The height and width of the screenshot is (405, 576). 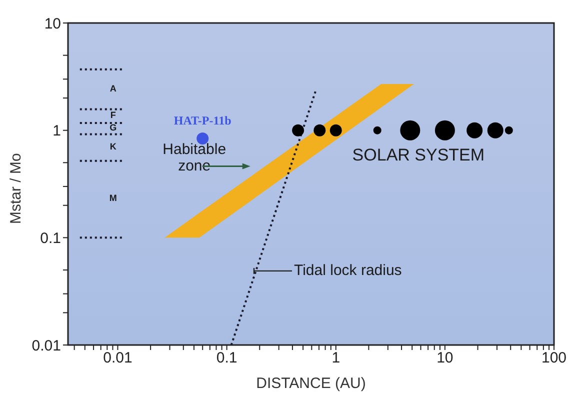 What do you see at coordinates (113, 115) in the screenshot?
I see `annotation: F` at bounding box center [113, 115].